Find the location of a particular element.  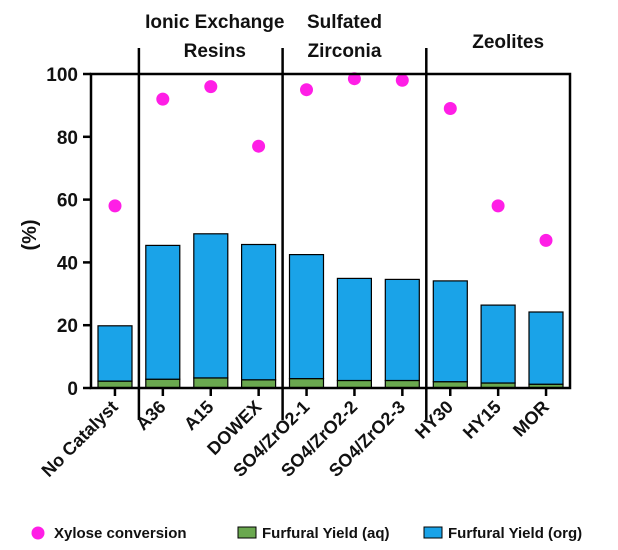

y-axis: 0 20 40 60 80 100 is located at coordinates (68, 232).